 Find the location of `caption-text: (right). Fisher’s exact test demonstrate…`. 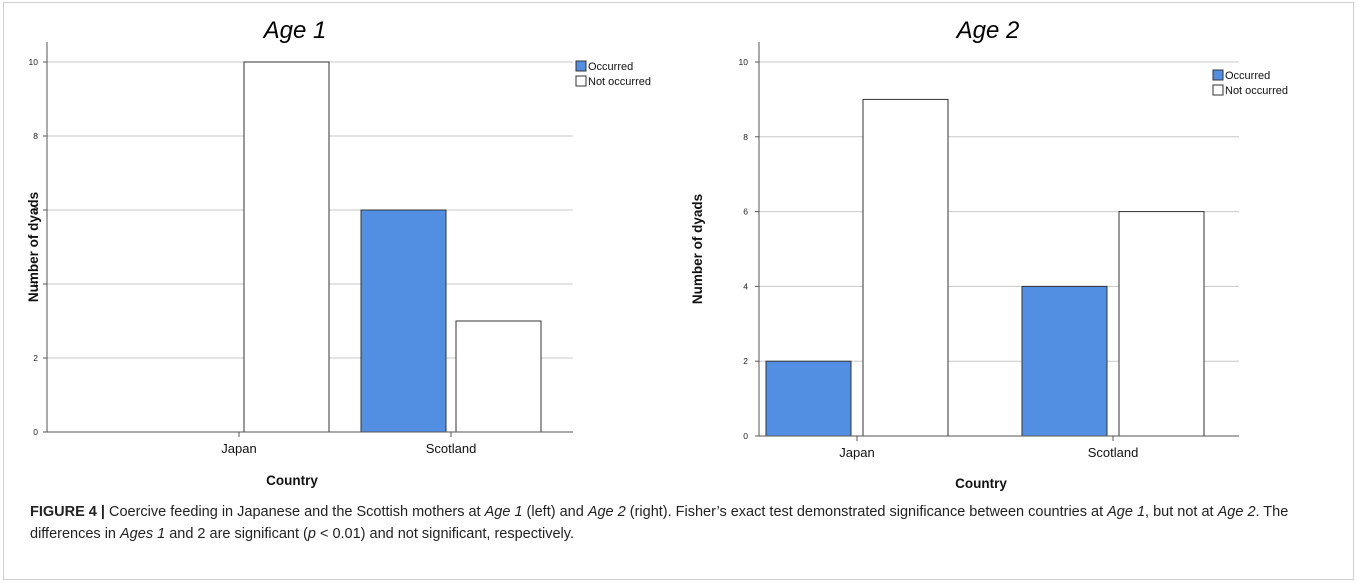

caption-text: (right). Fisher’s exact test demonstrate… is located at coordinates (866, 512).